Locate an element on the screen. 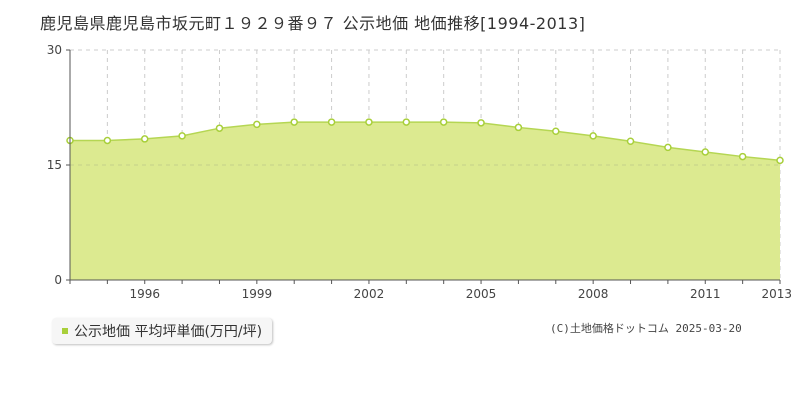  legend-label: 公示地価 平均坪単価(万円/坪) is located at coordinates (168, 332).